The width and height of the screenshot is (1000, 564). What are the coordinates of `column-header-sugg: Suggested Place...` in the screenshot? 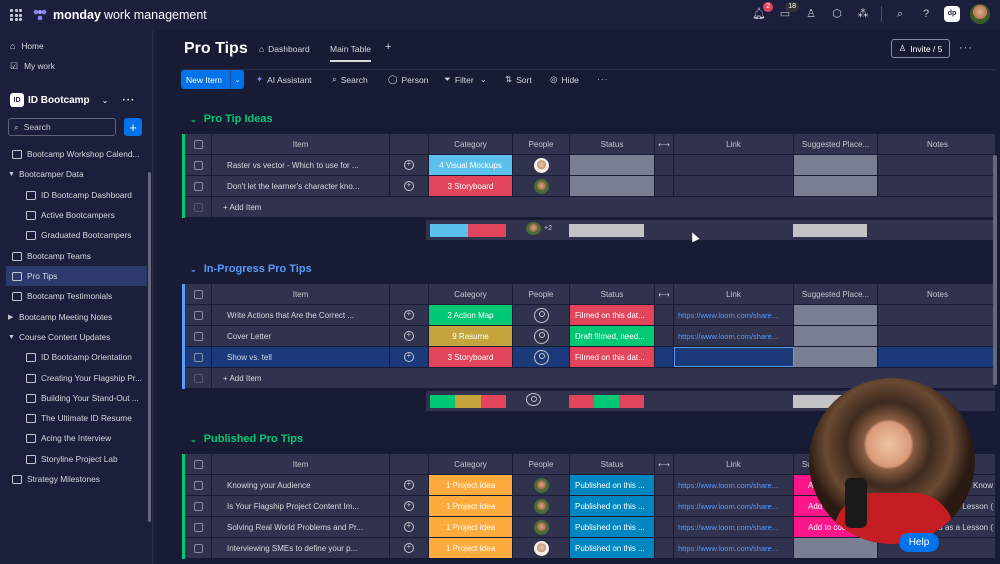 It's located at (836, 294).